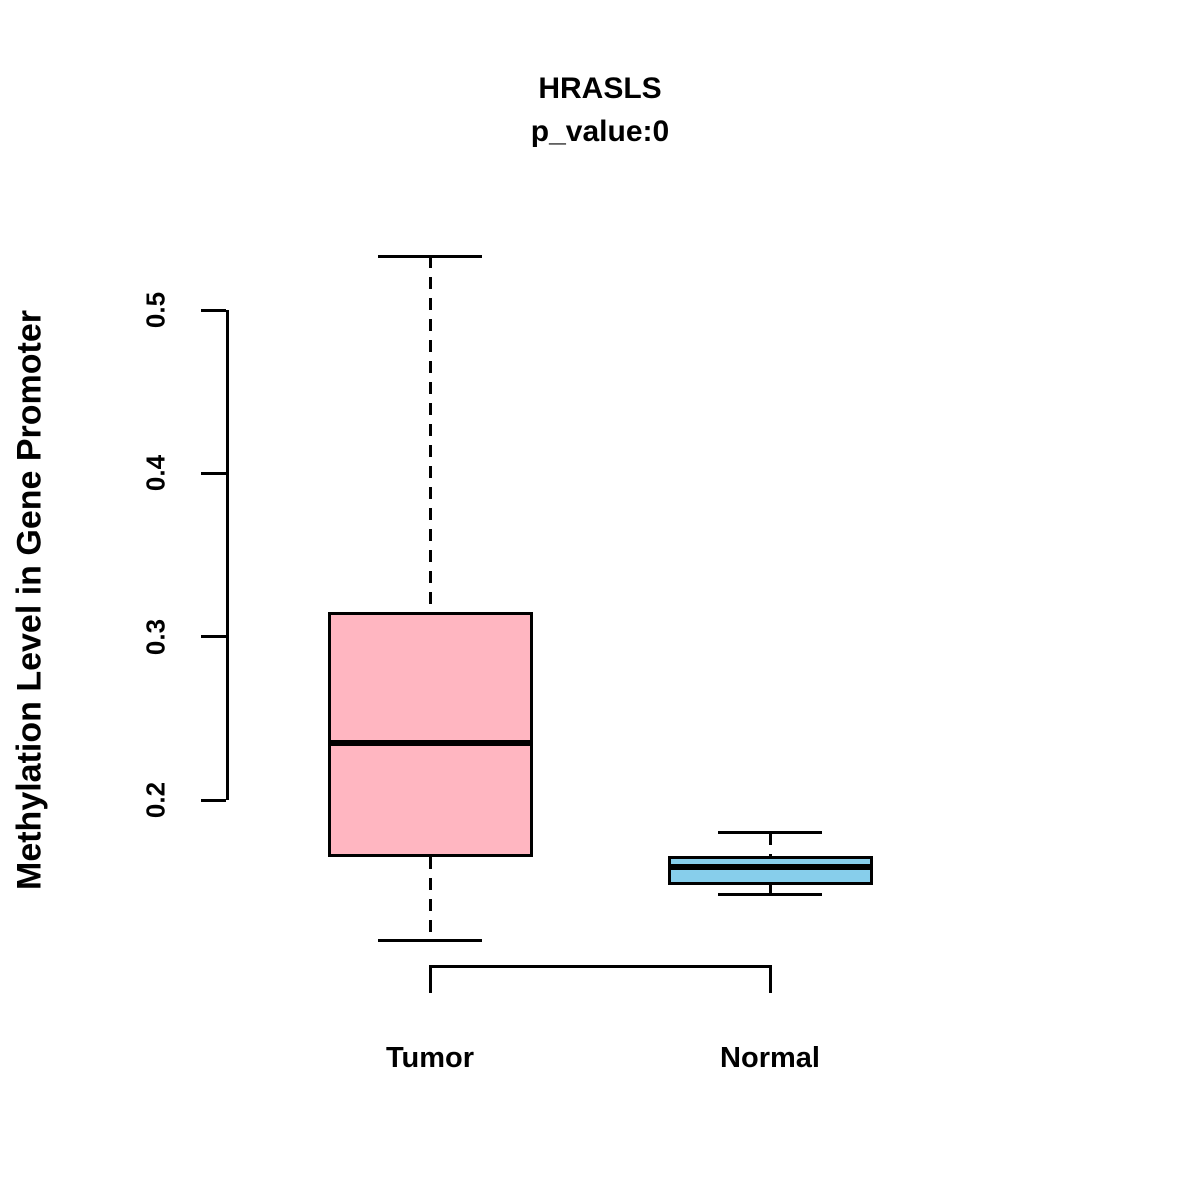 The width and height of the screenshot is (1200, 1200). Describe the element at coordinates (155, 800) in the screenshot. I see `y-tick-label: 0.2` at that location.